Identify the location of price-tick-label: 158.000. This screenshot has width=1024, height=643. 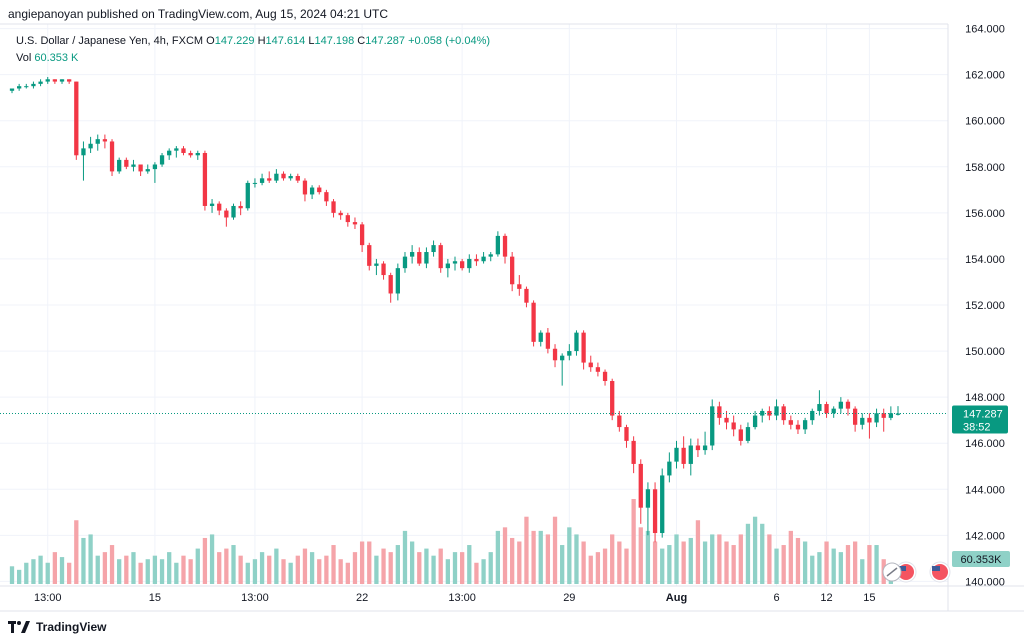
(985, 168).